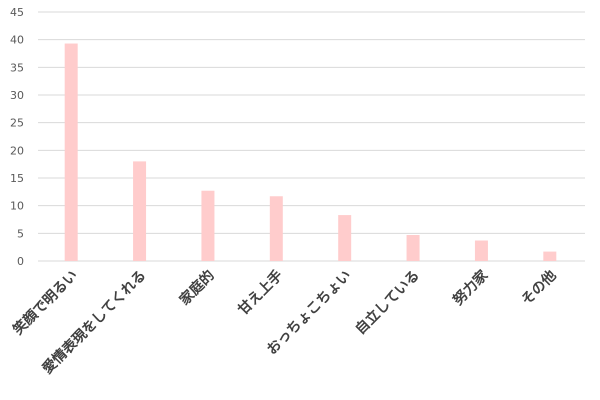 This screenshot has width=600, height=400. Describe the element at coordinates (20, 261) in the screenshot. I see `y-tick-label: 0` at that location.